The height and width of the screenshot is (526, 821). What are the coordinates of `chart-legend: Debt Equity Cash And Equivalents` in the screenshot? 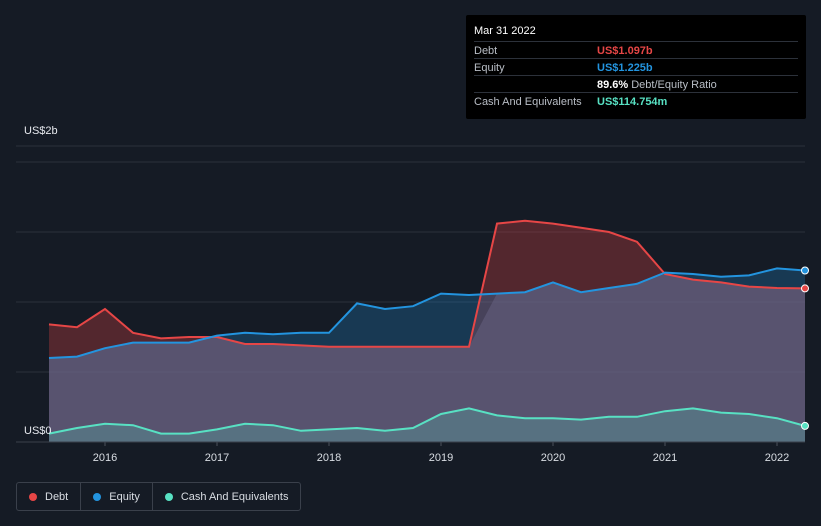 It's located at (159, 496).